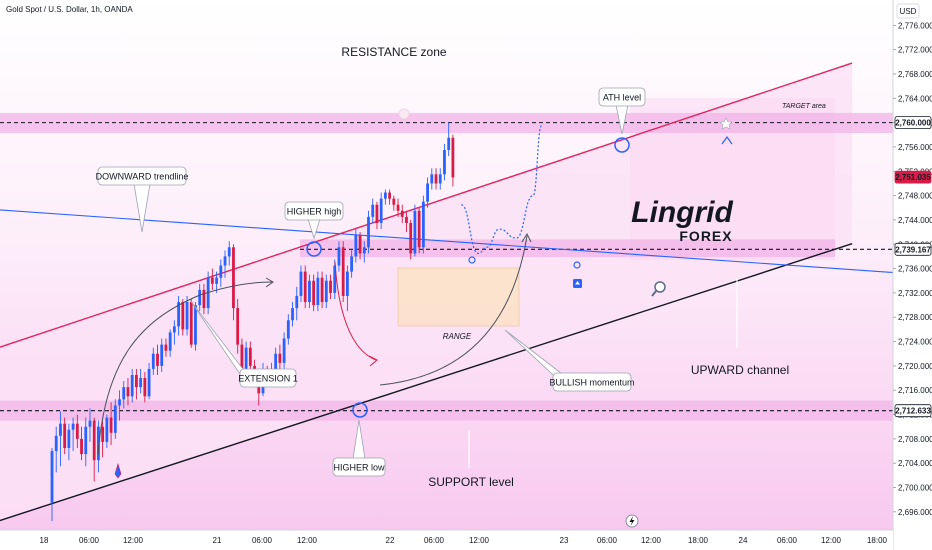  I want to click on range-top-price-label: 2,739.167, so click(913, 249).